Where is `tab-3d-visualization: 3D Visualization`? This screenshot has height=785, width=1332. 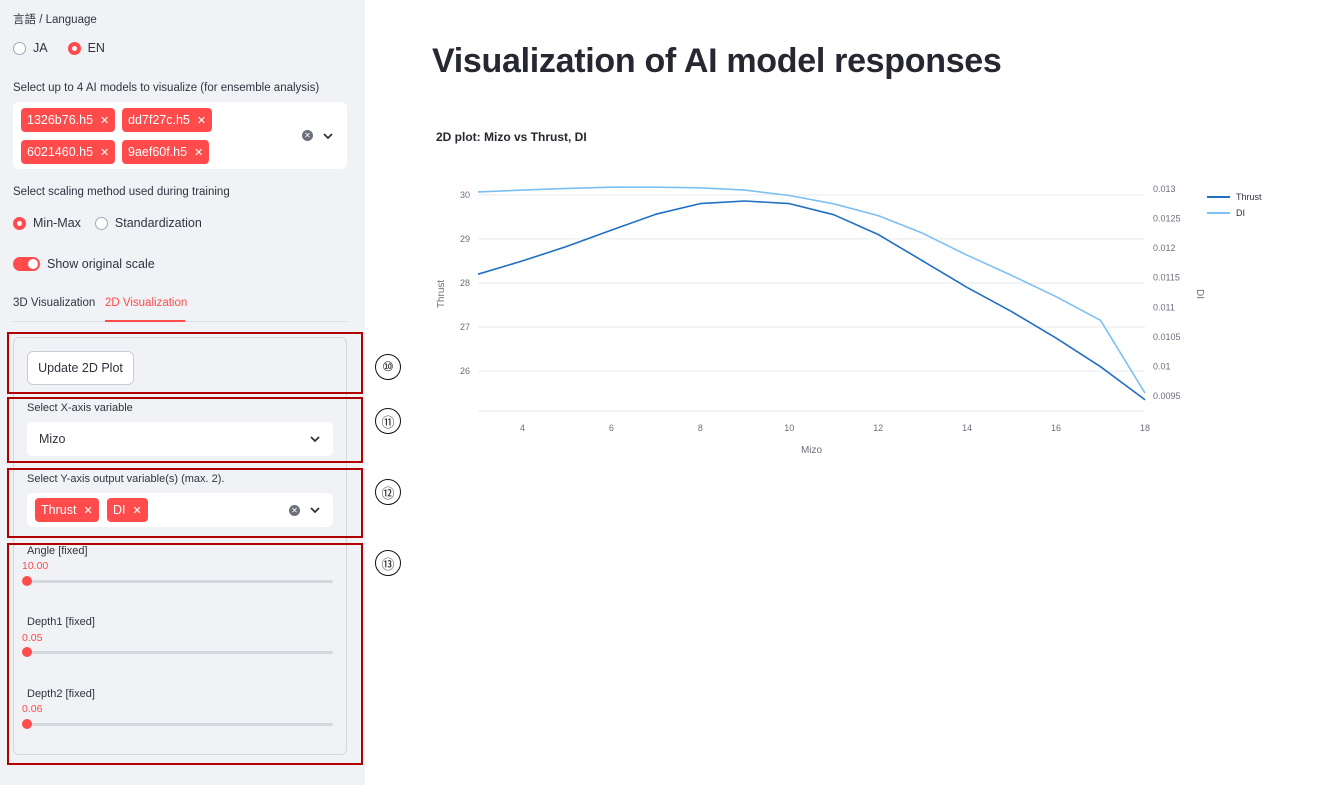 tab-3d-visualization: 3D Visualization is located at coordinates (54, 303).